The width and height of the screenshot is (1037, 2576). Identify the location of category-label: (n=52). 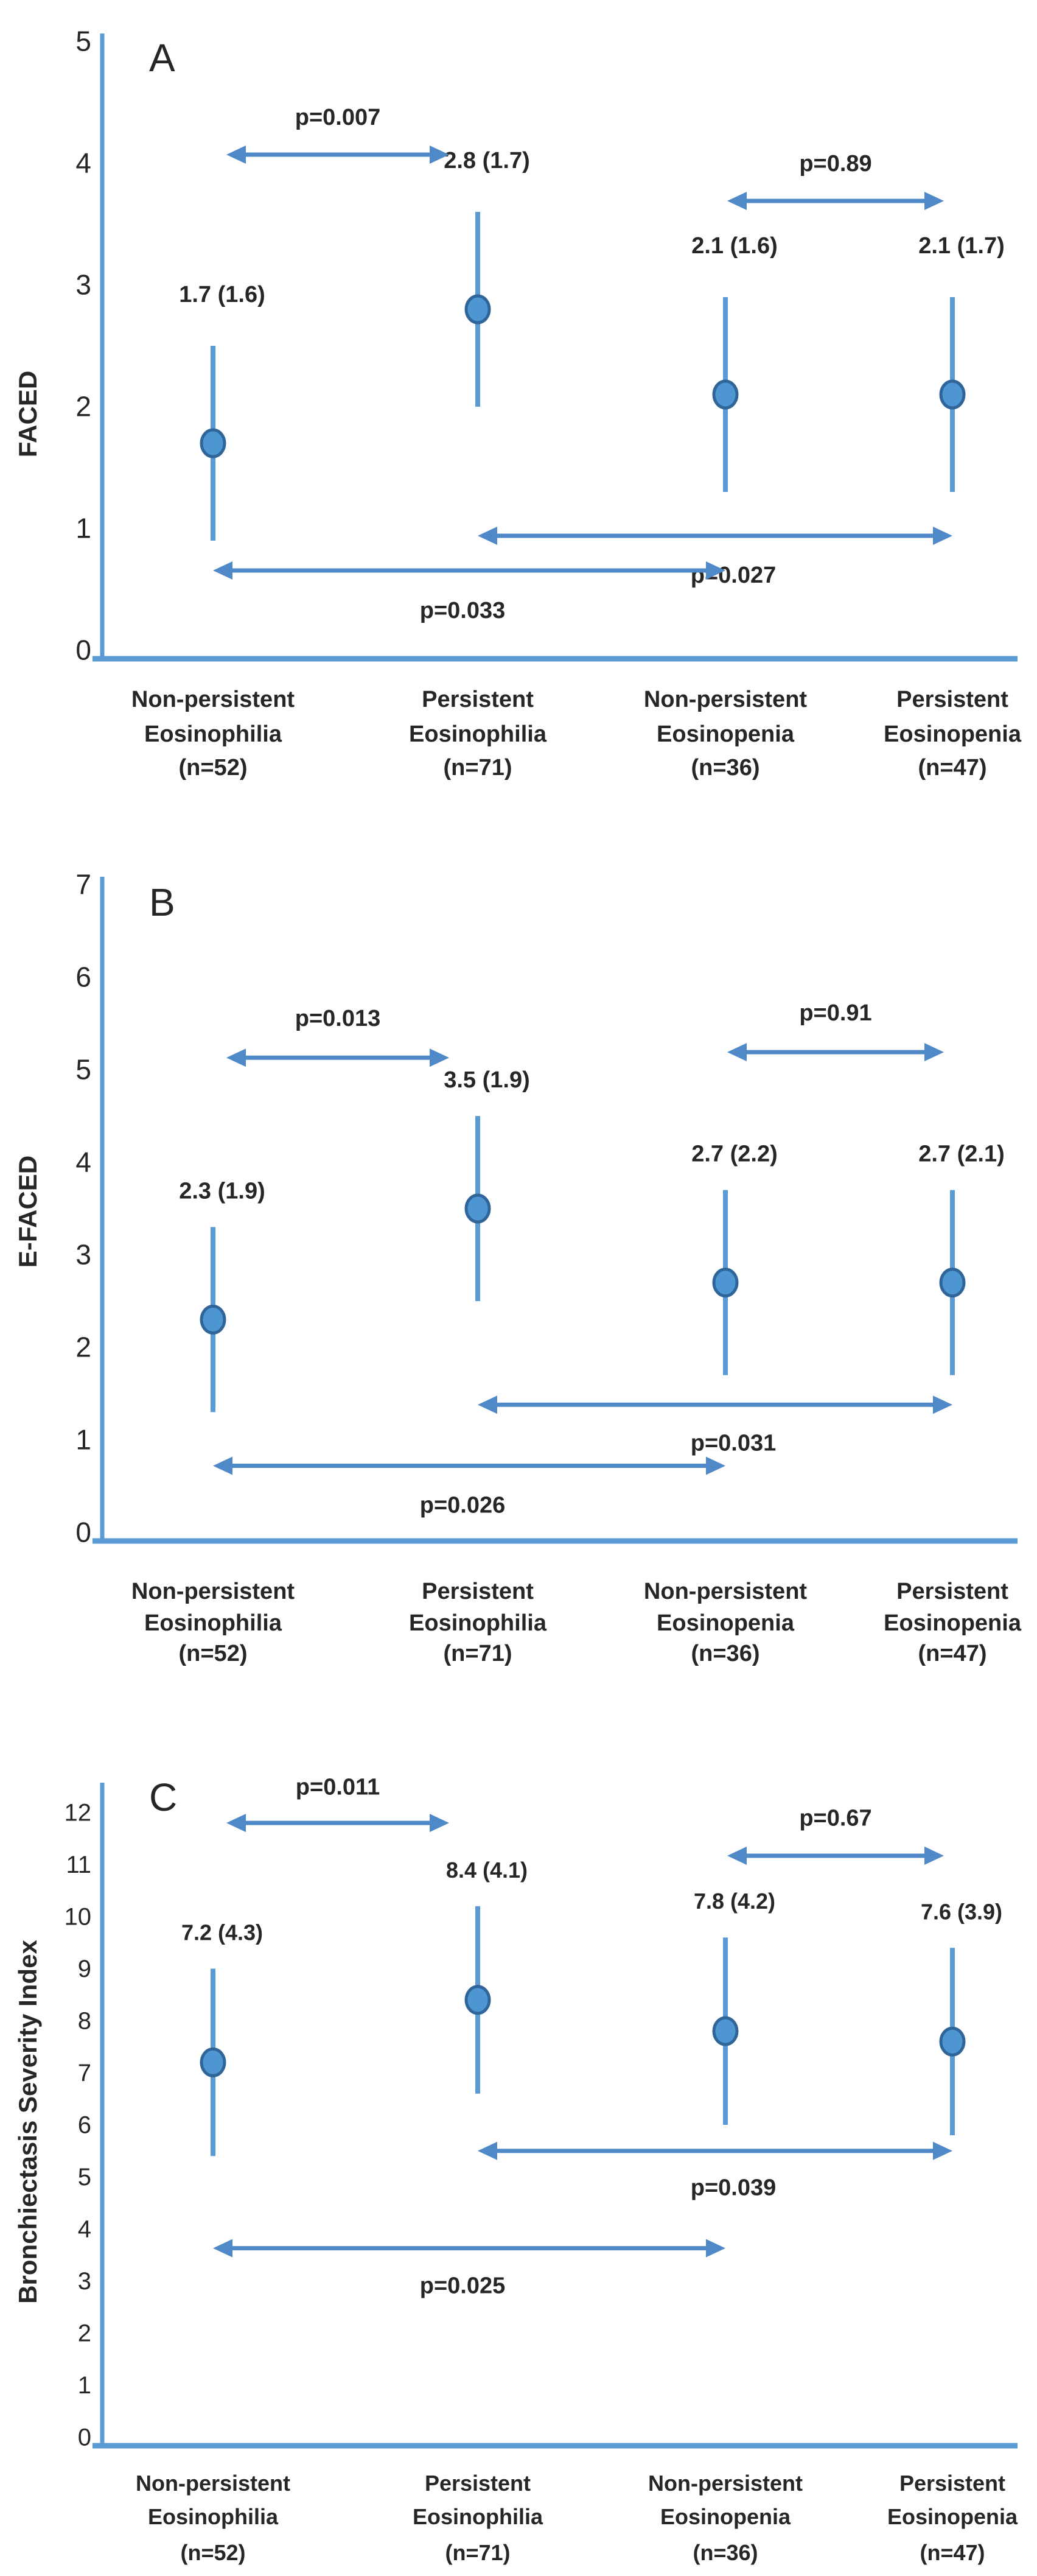
(212, 2553).